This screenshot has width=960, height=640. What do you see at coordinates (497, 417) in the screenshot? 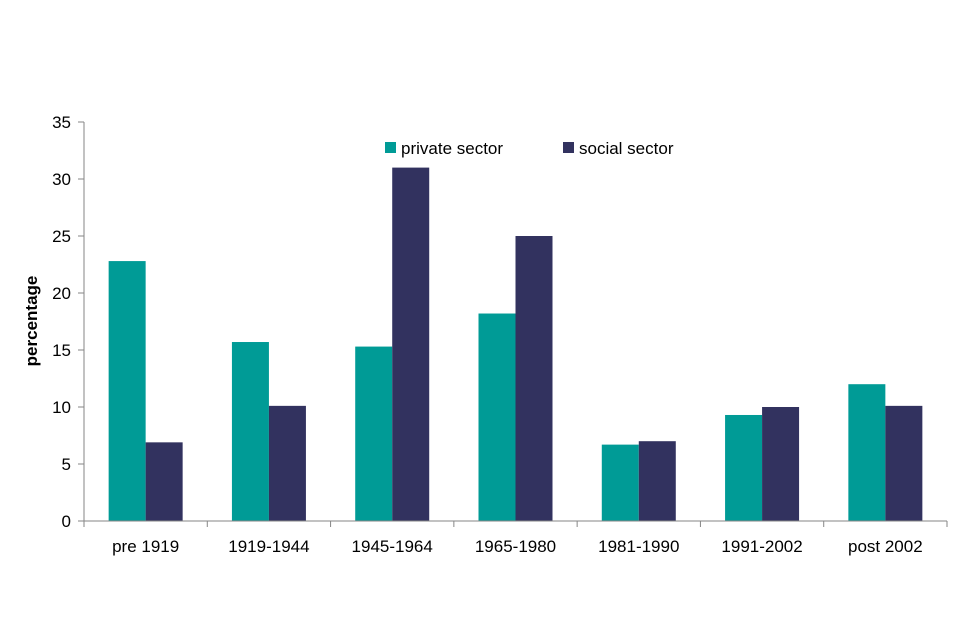
I see `bar-private-sector-1965-1980` at bounding box center [497, 417].